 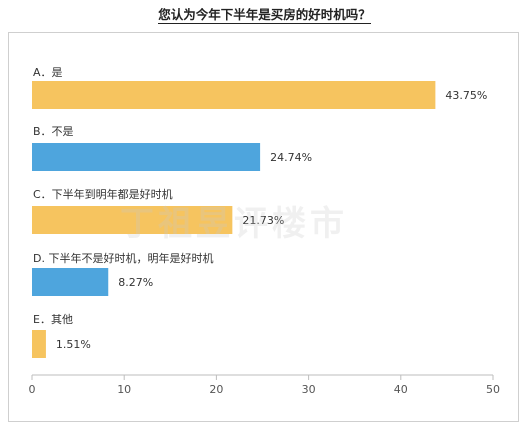 I want to click on category-label: C．下半年到明年都是好时机, so click(x=103, y=194).